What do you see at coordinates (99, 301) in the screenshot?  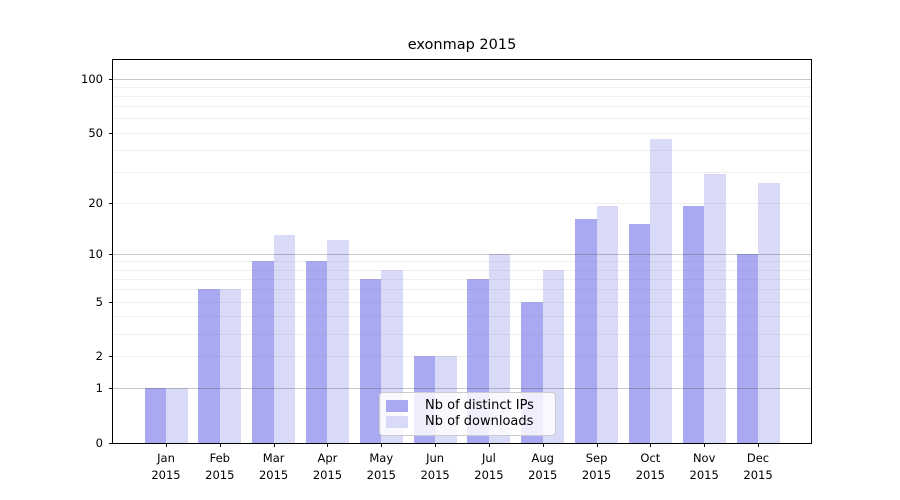 I see `y-tick-label-5: 5` at bounding box center [99, 301].